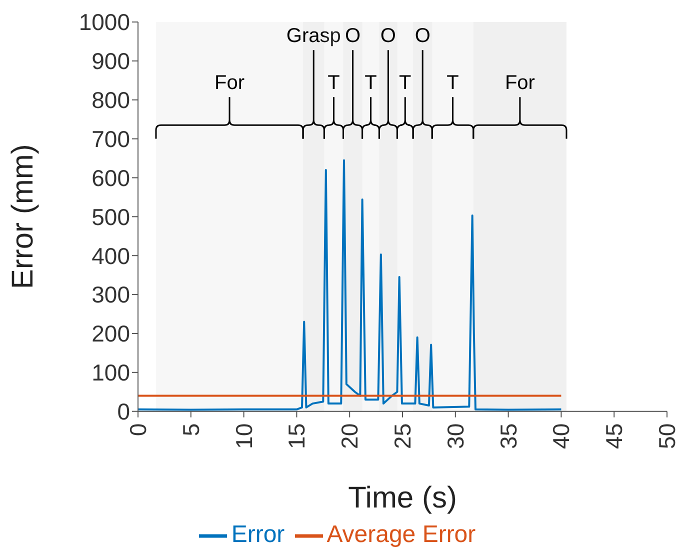 This screenshot has height=560, width=689. Describe the element at coordinates (138, 429) in the screenshot. I see `x-tick-label: 0` at that location.